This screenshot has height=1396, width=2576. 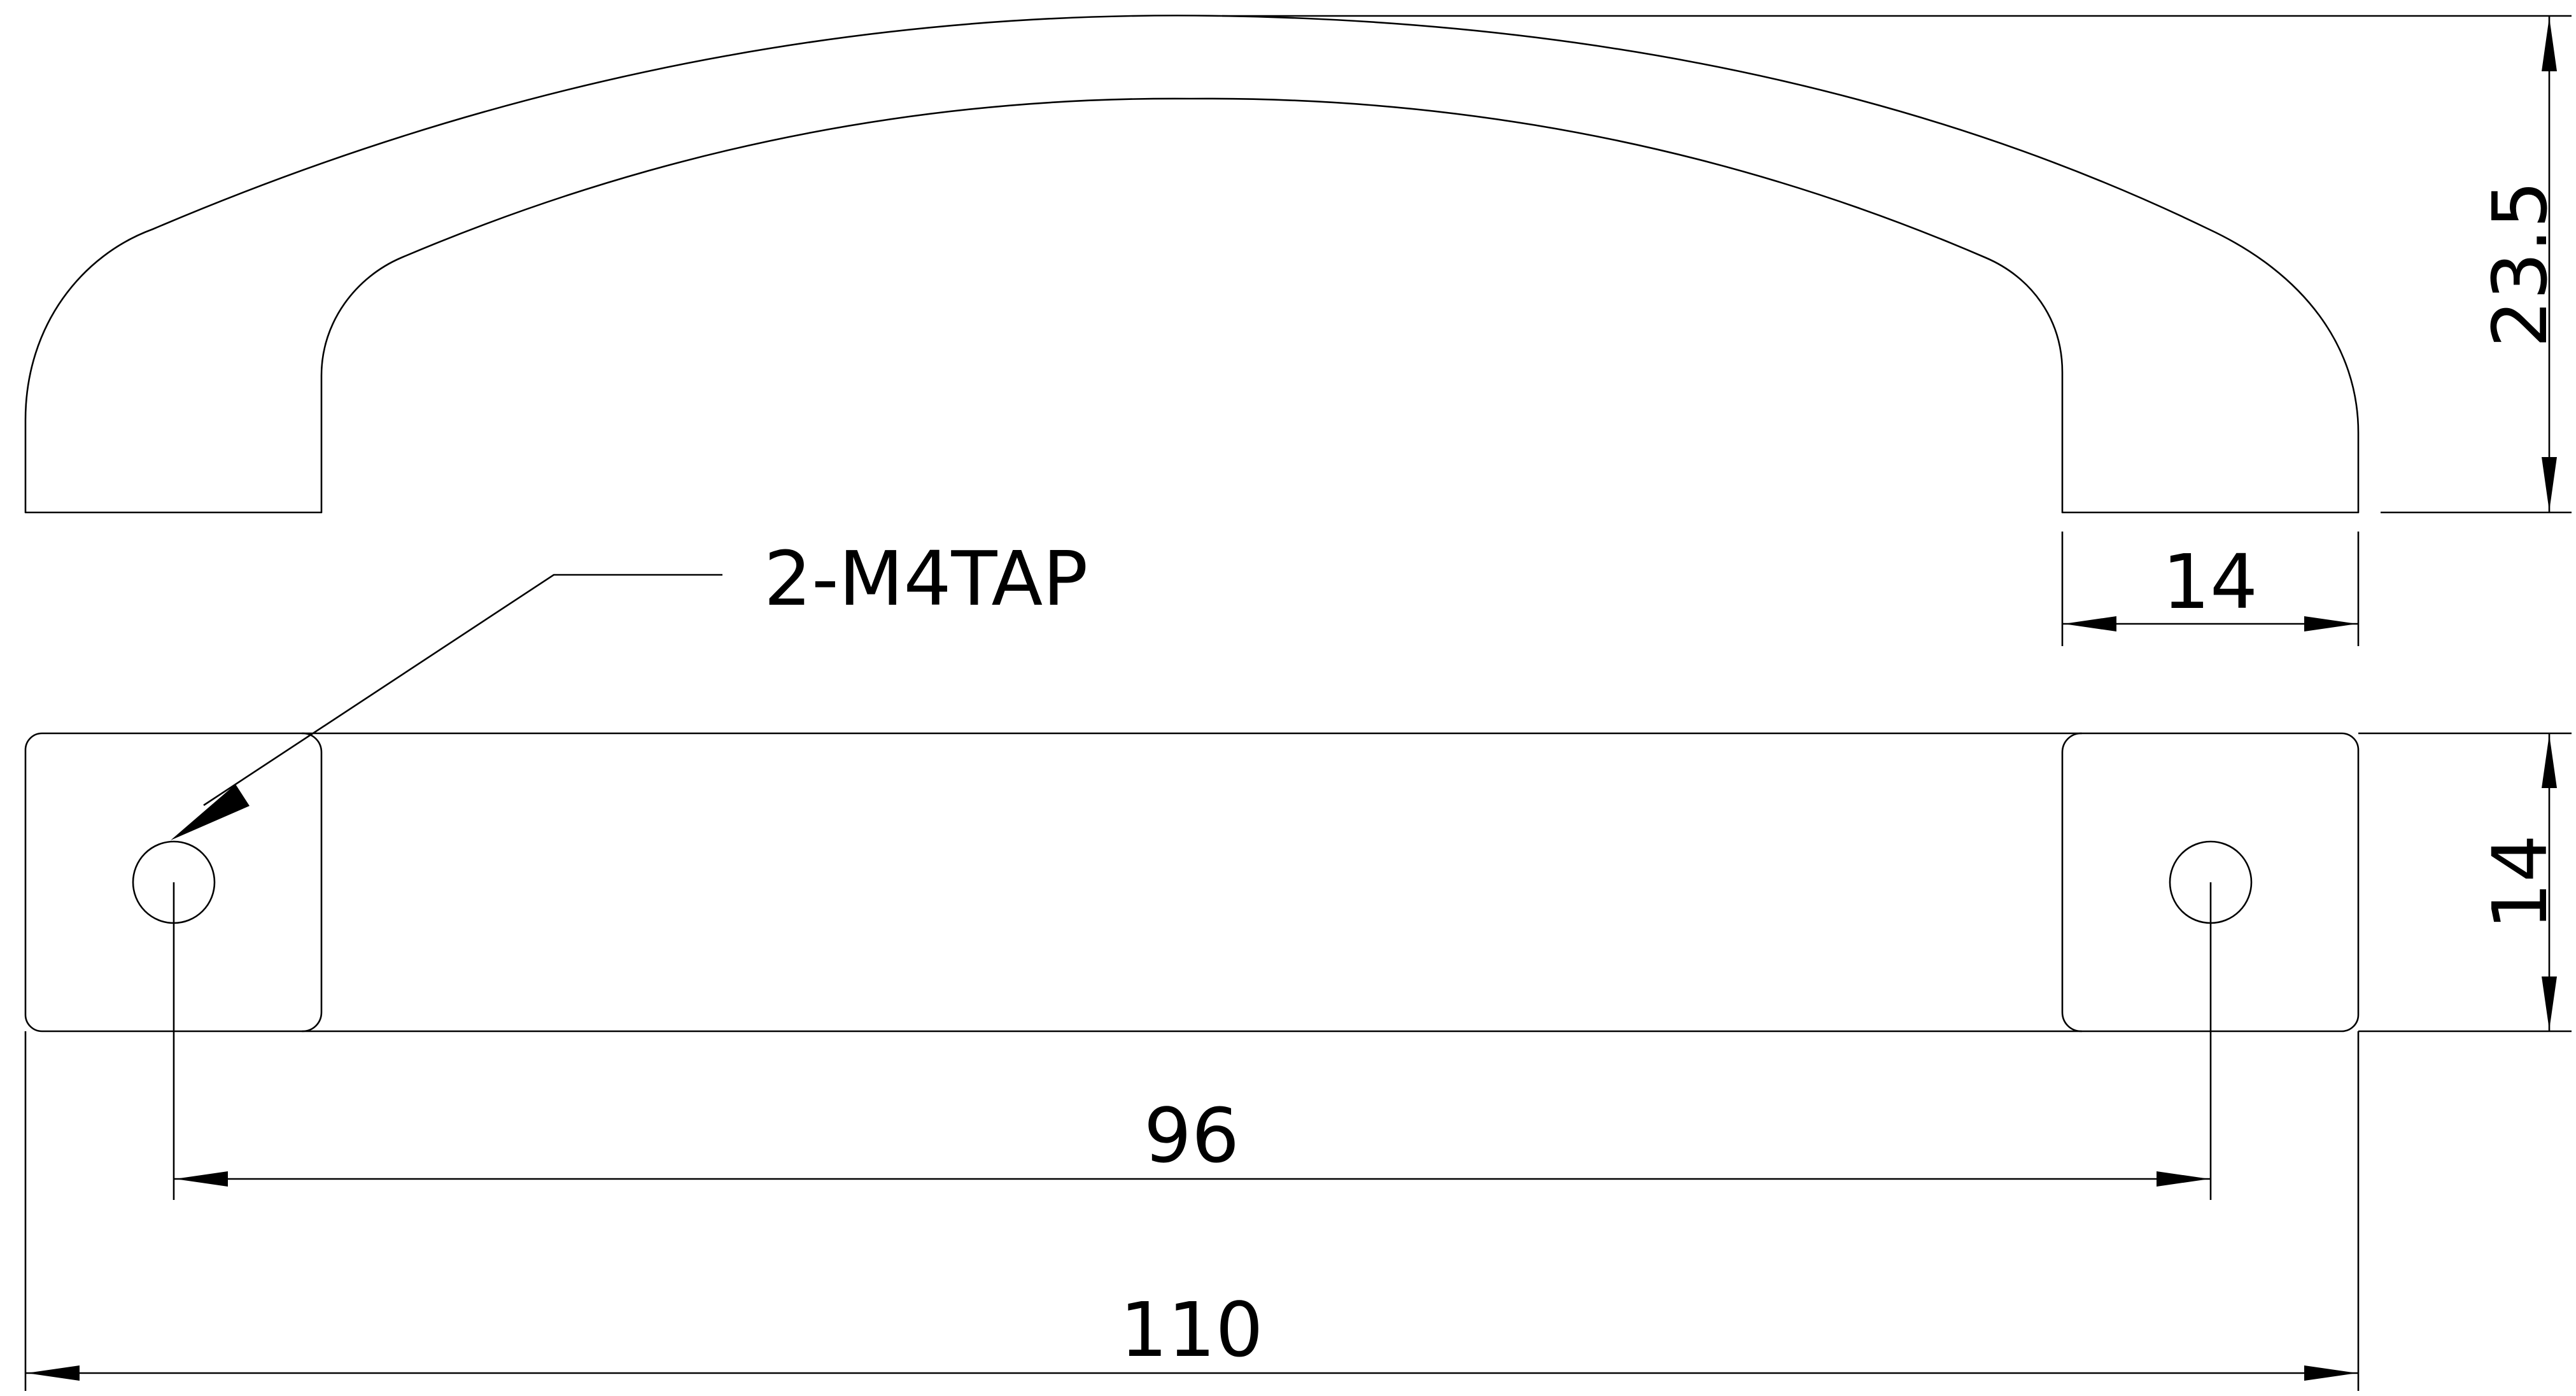 I want to click on leader-line, so click(x=463, y=691).